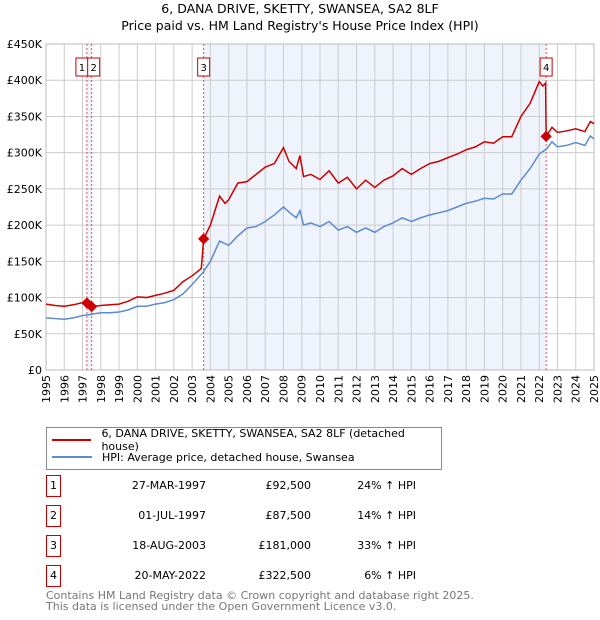  Describe the element at coordinates (302, 389) in the screenshot. I see `x-tick-label: 2009` at that location.